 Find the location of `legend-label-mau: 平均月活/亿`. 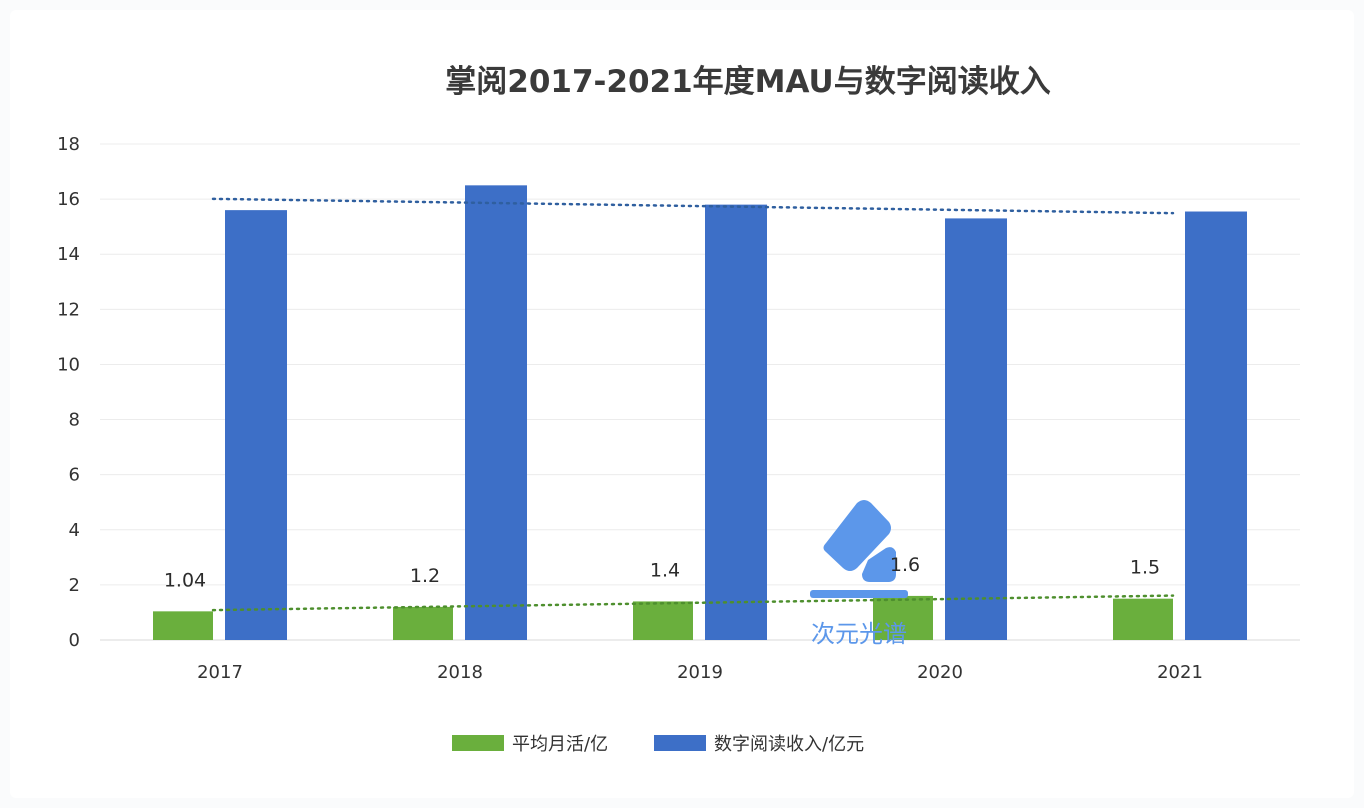

legend-label-mau: 平均月活/亿 is located at coordinates (560, 744).